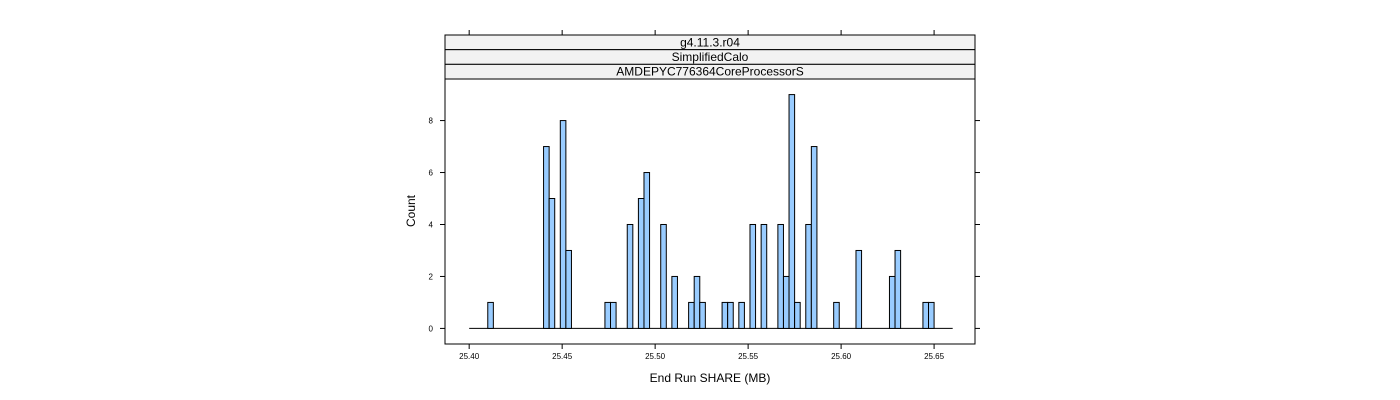  I want to click on strip-label: SimplifiedCalo, so click(710, 57).